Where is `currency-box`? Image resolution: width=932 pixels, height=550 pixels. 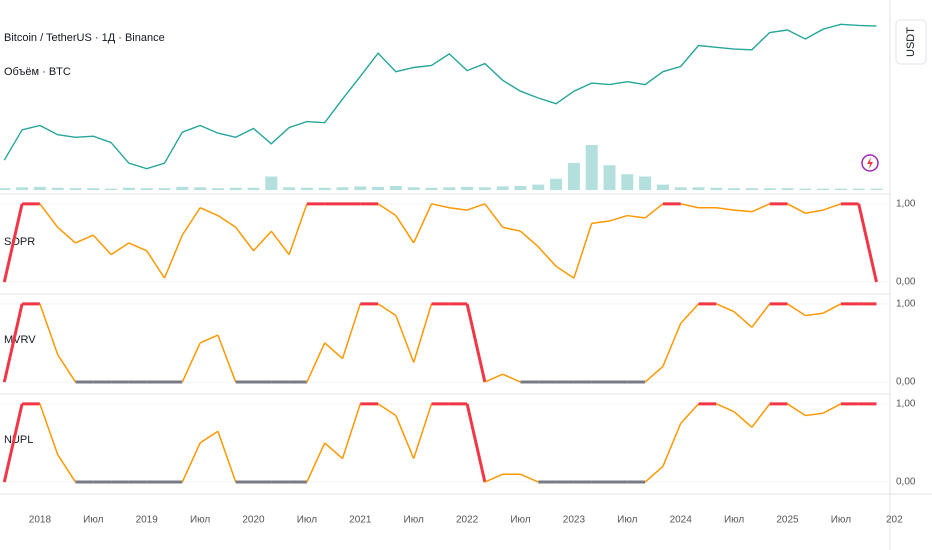 currency-box is located at coordinates (911, 42).